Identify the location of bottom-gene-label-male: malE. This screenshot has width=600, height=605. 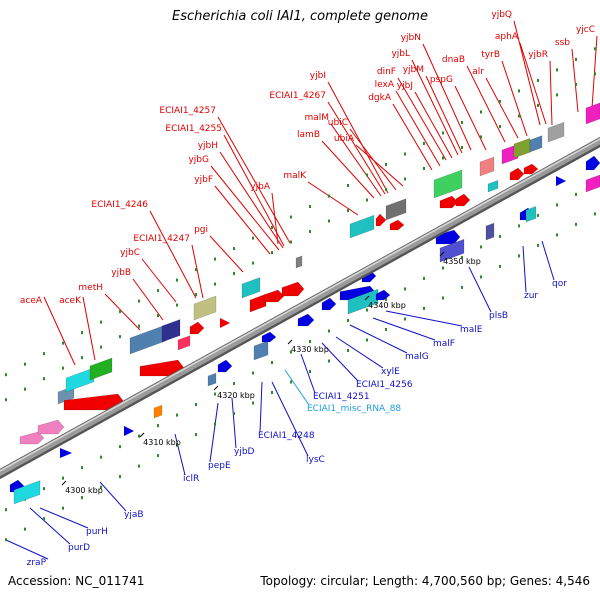
(471, 330).